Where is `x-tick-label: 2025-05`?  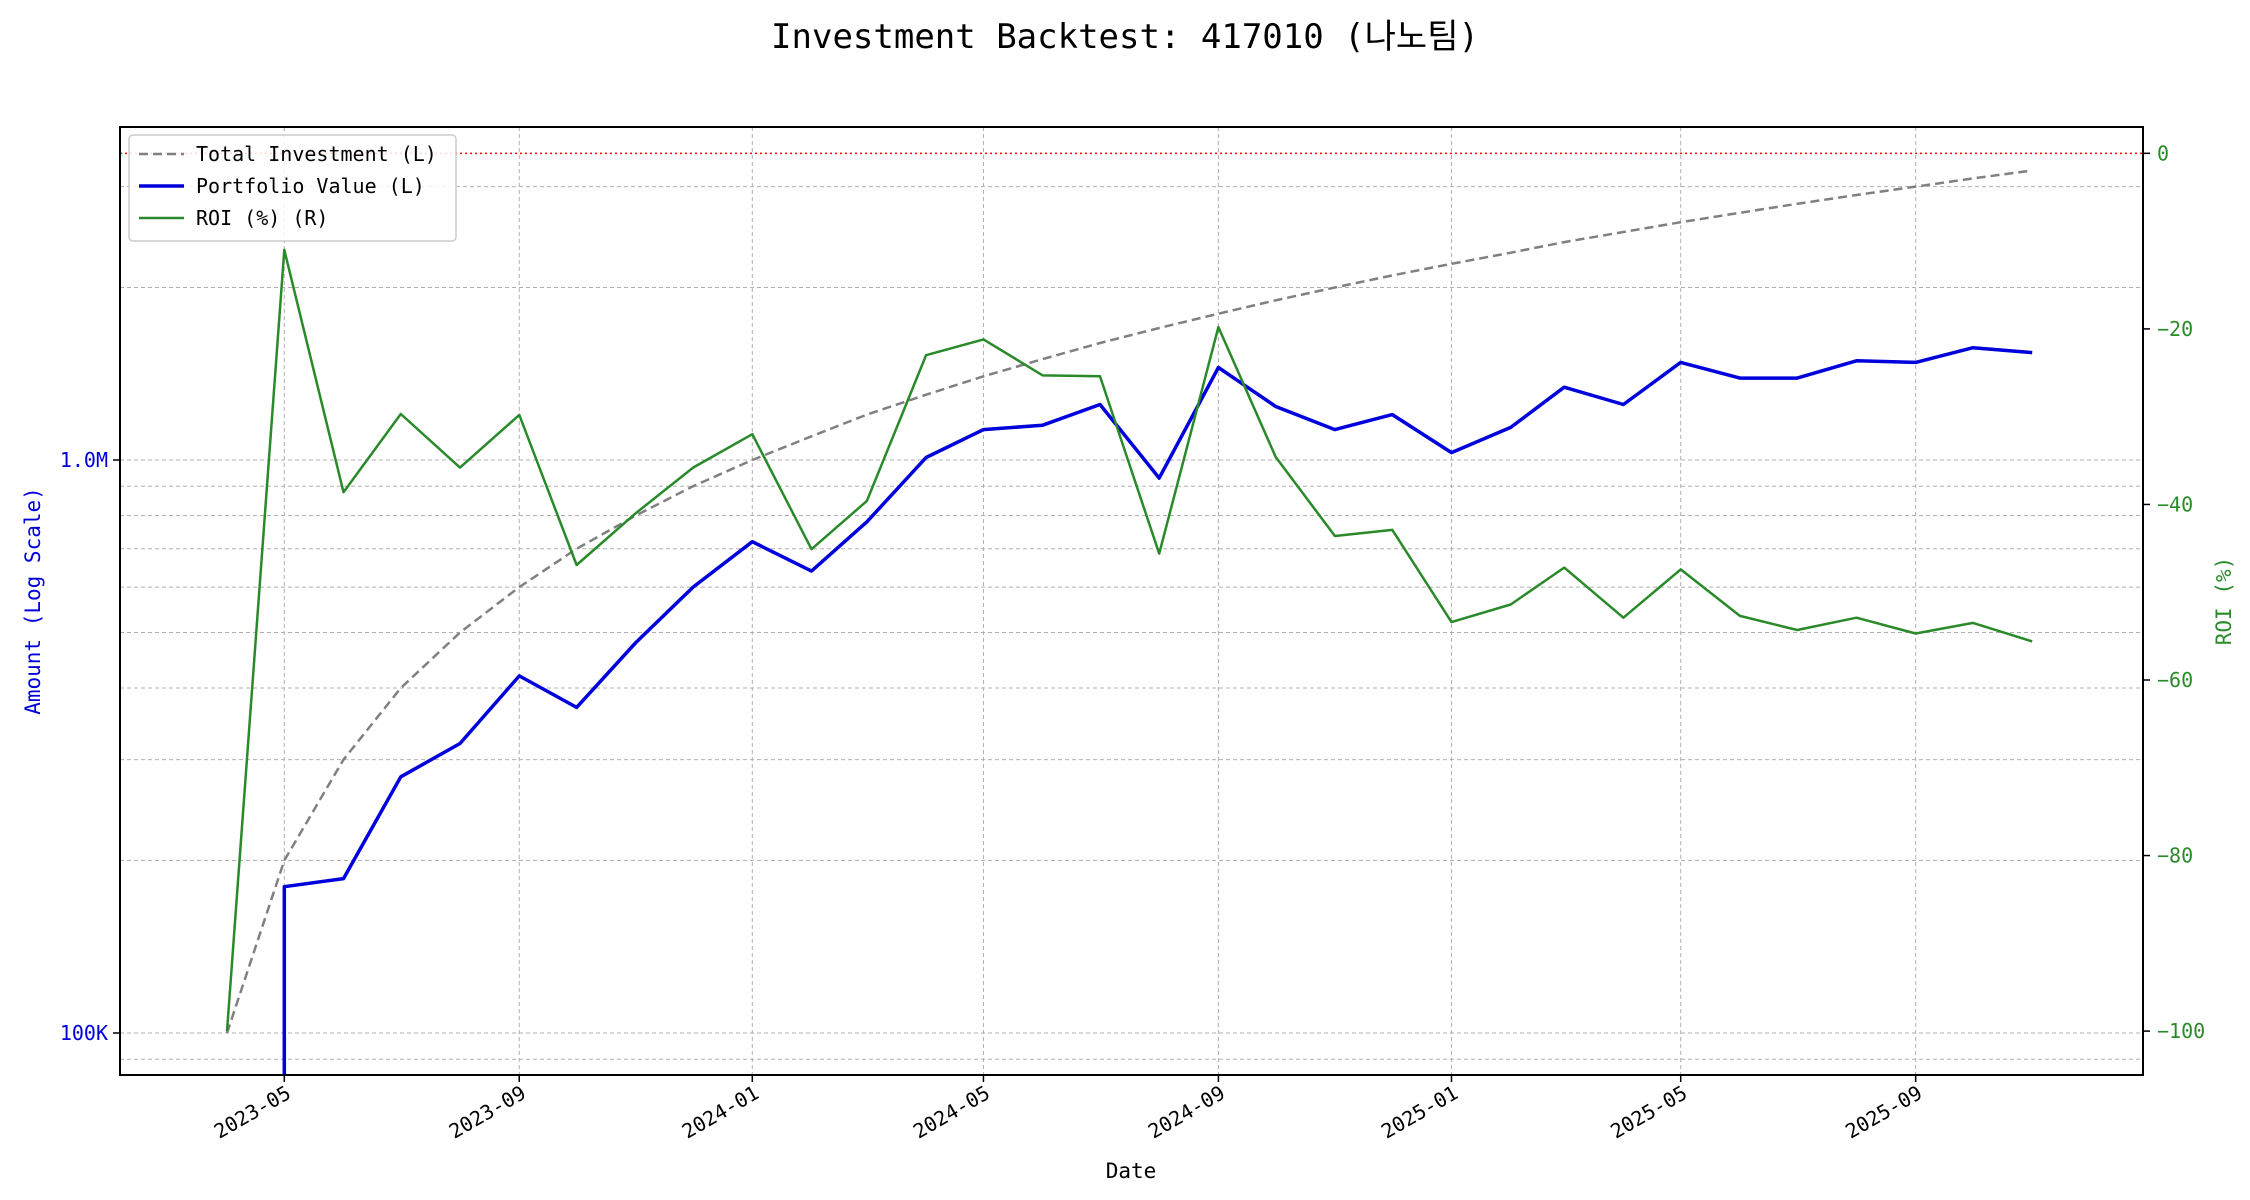 x-tick-label: 2025-05 is located at coordinates (1648, 1112).